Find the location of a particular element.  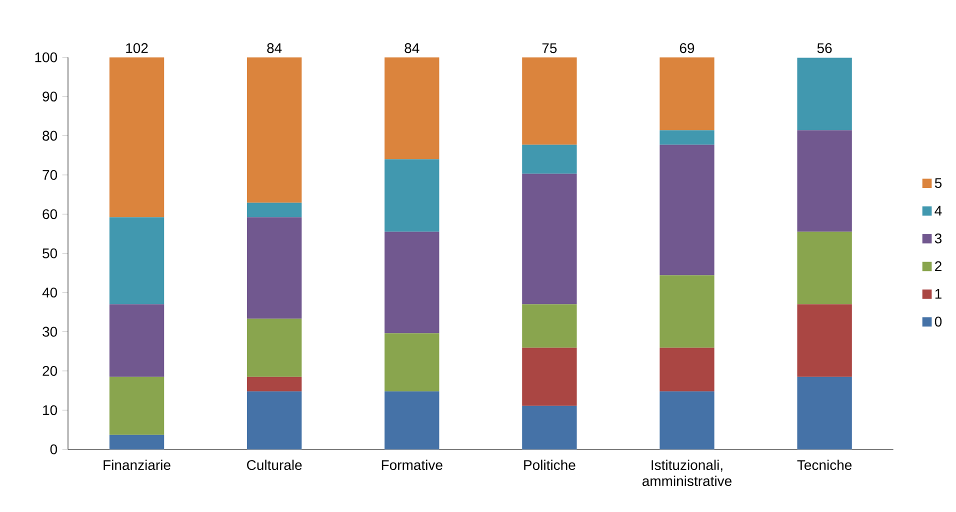

legend-label: 5 is located at coordinates (938, 183).